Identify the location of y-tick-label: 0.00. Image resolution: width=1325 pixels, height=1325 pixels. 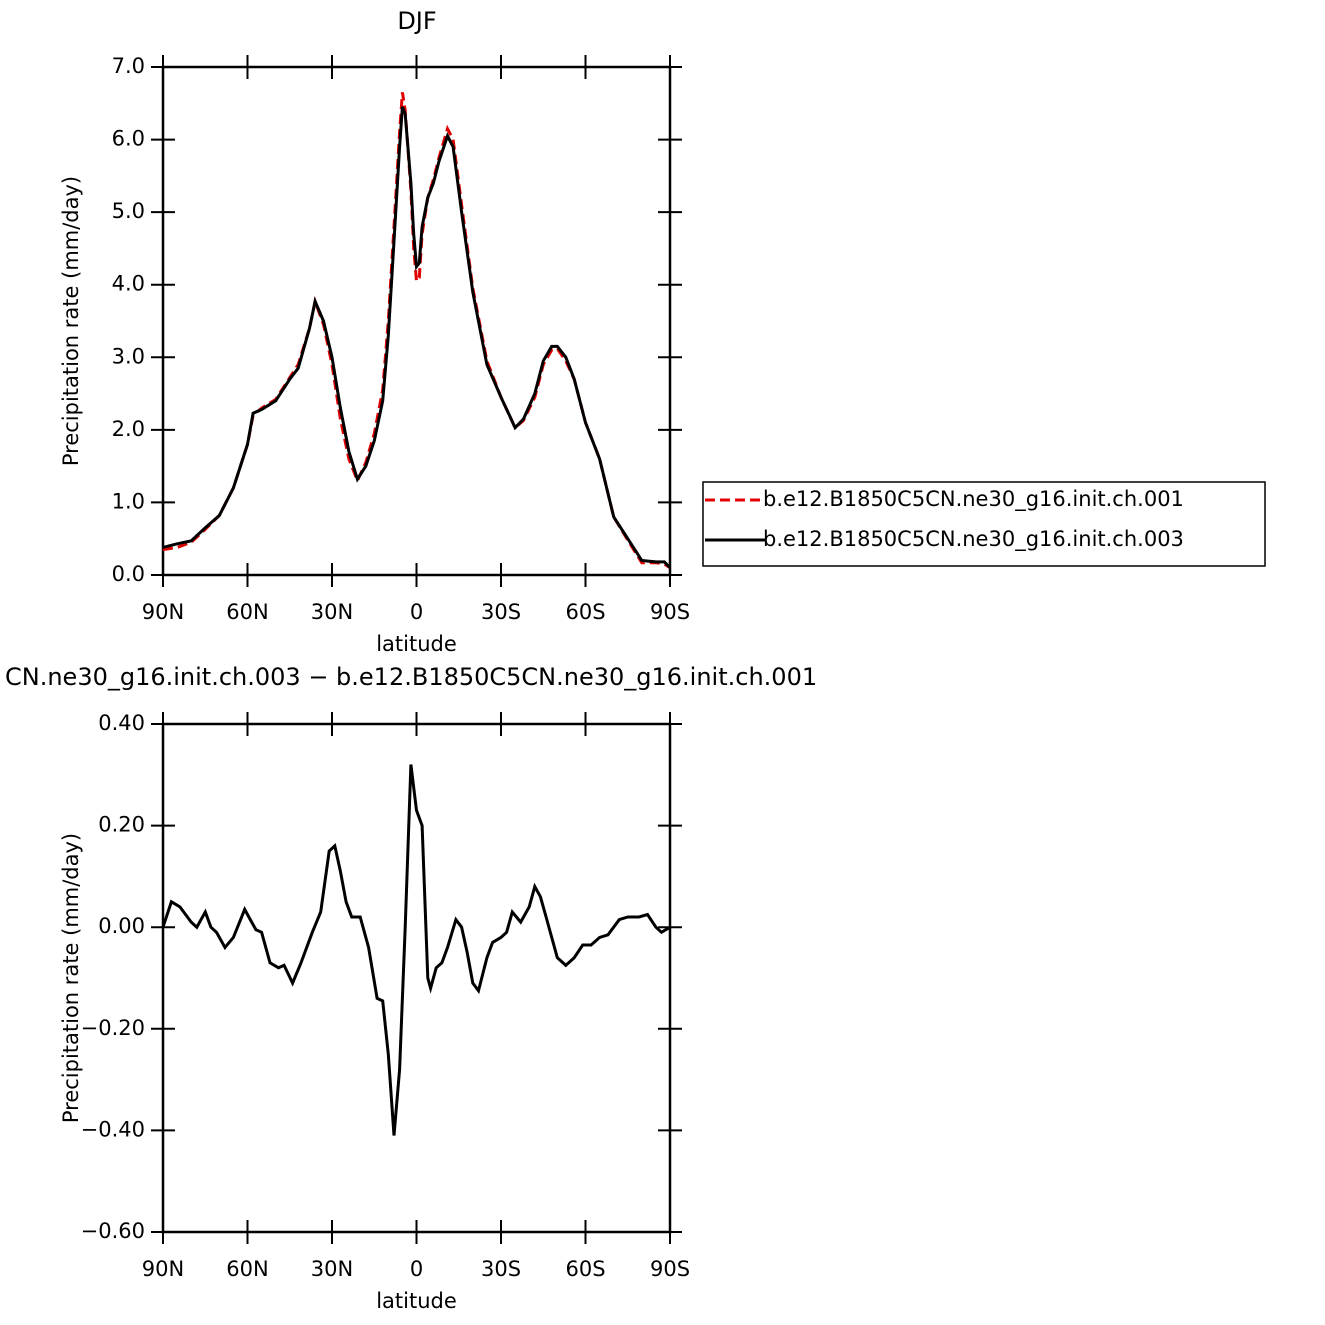
(121, 926).